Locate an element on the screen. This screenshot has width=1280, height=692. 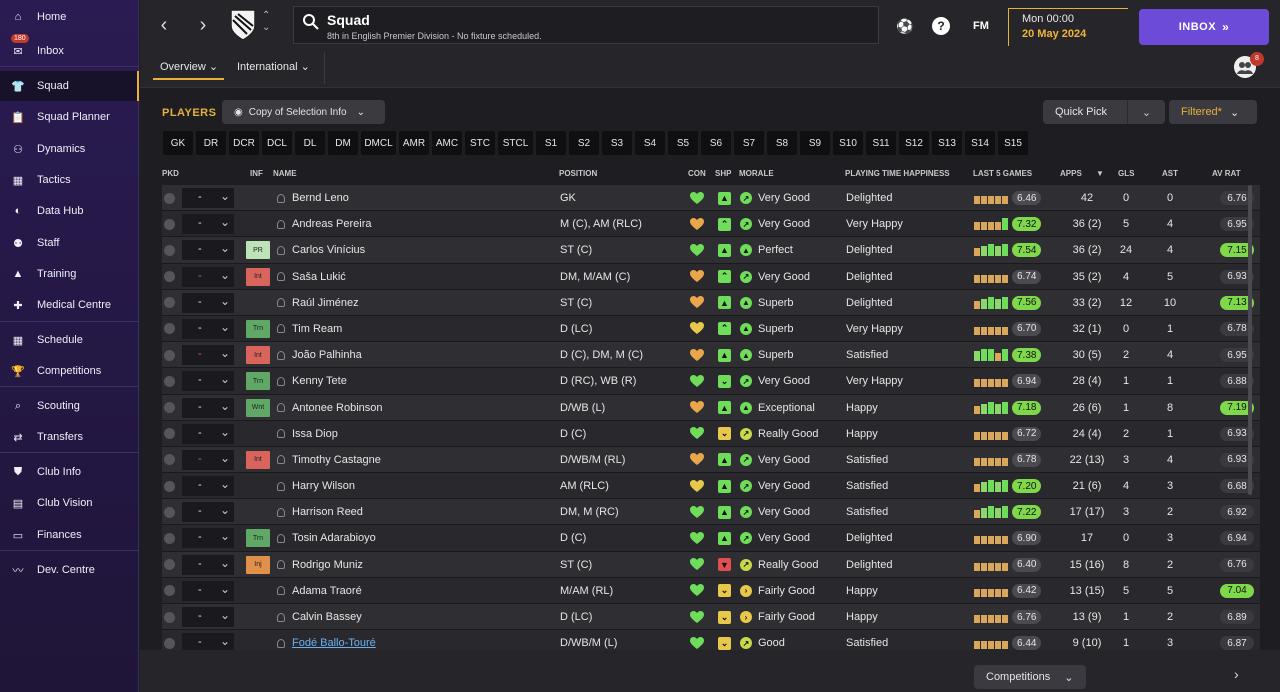
club-crest-icon is located at coordinates (243, 25).